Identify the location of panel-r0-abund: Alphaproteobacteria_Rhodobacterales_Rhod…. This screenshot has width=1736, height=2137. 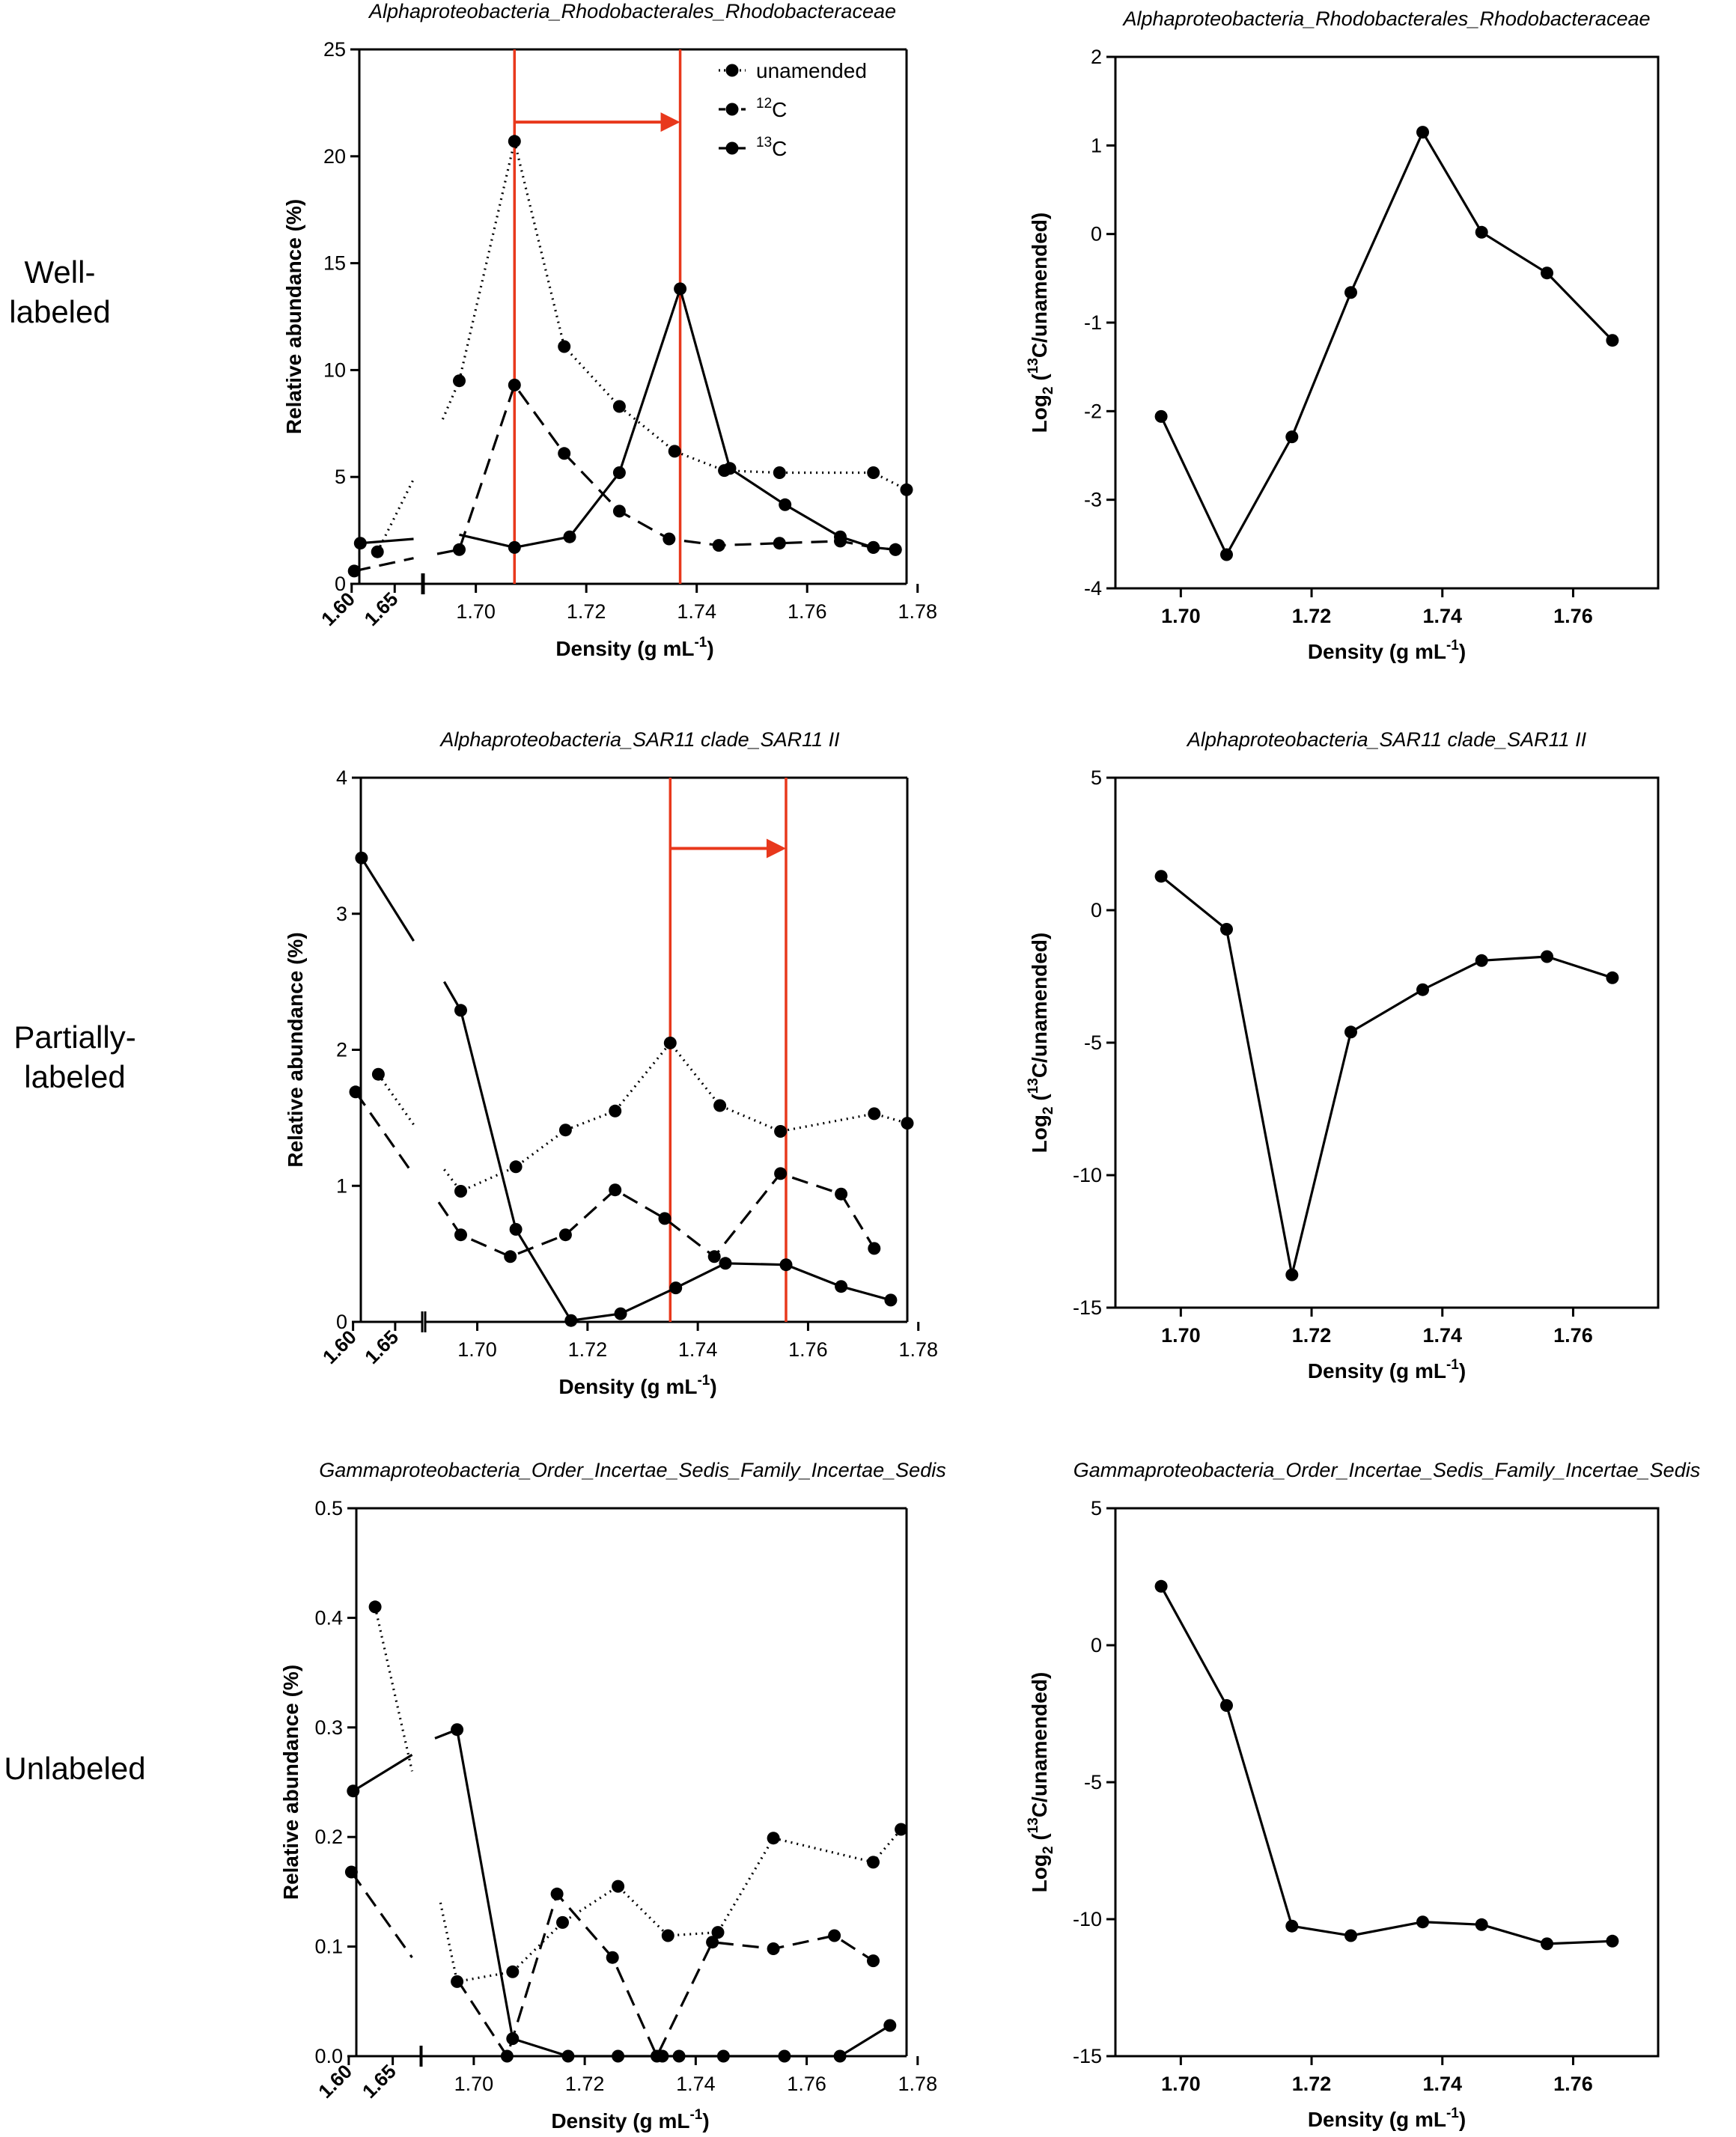
(609, 330).